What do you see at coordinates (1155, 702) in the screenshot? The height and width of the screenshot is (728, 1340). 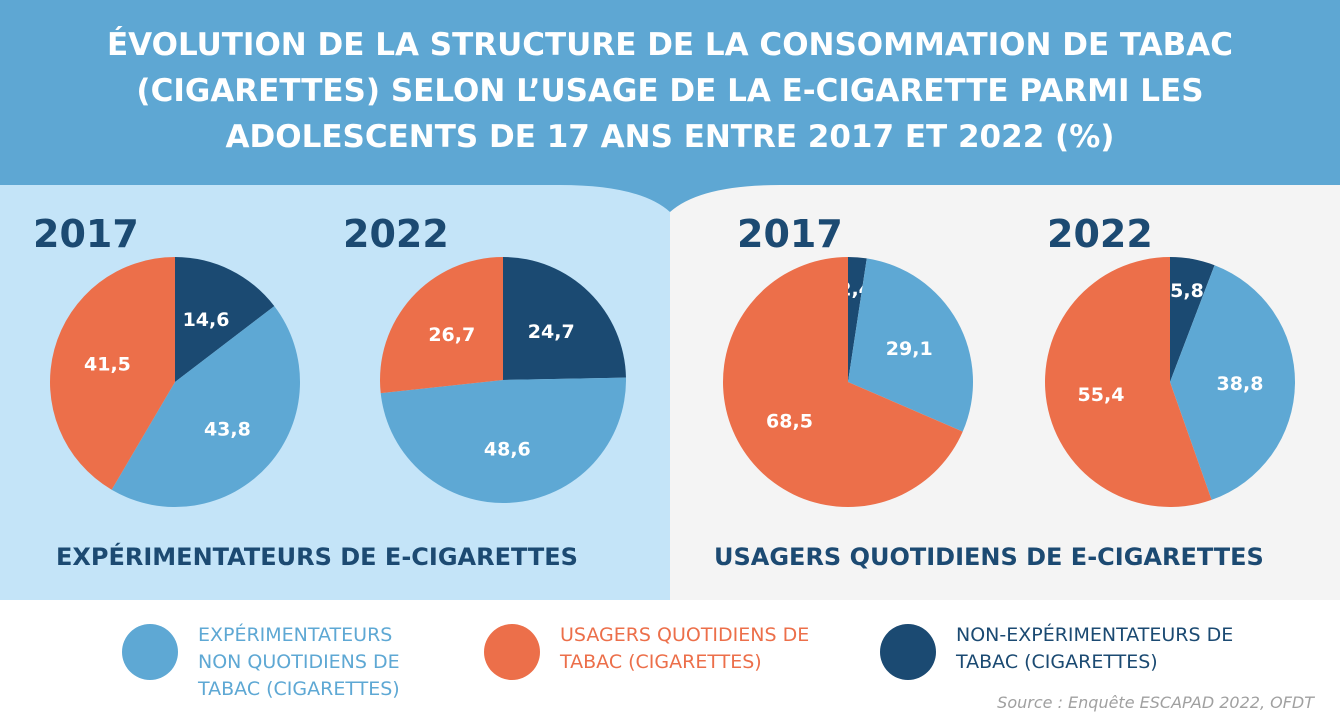 I see `source-note: Source : Enquête ESCAPAD 2022, OFDT` at bounding box center [1155, 702].